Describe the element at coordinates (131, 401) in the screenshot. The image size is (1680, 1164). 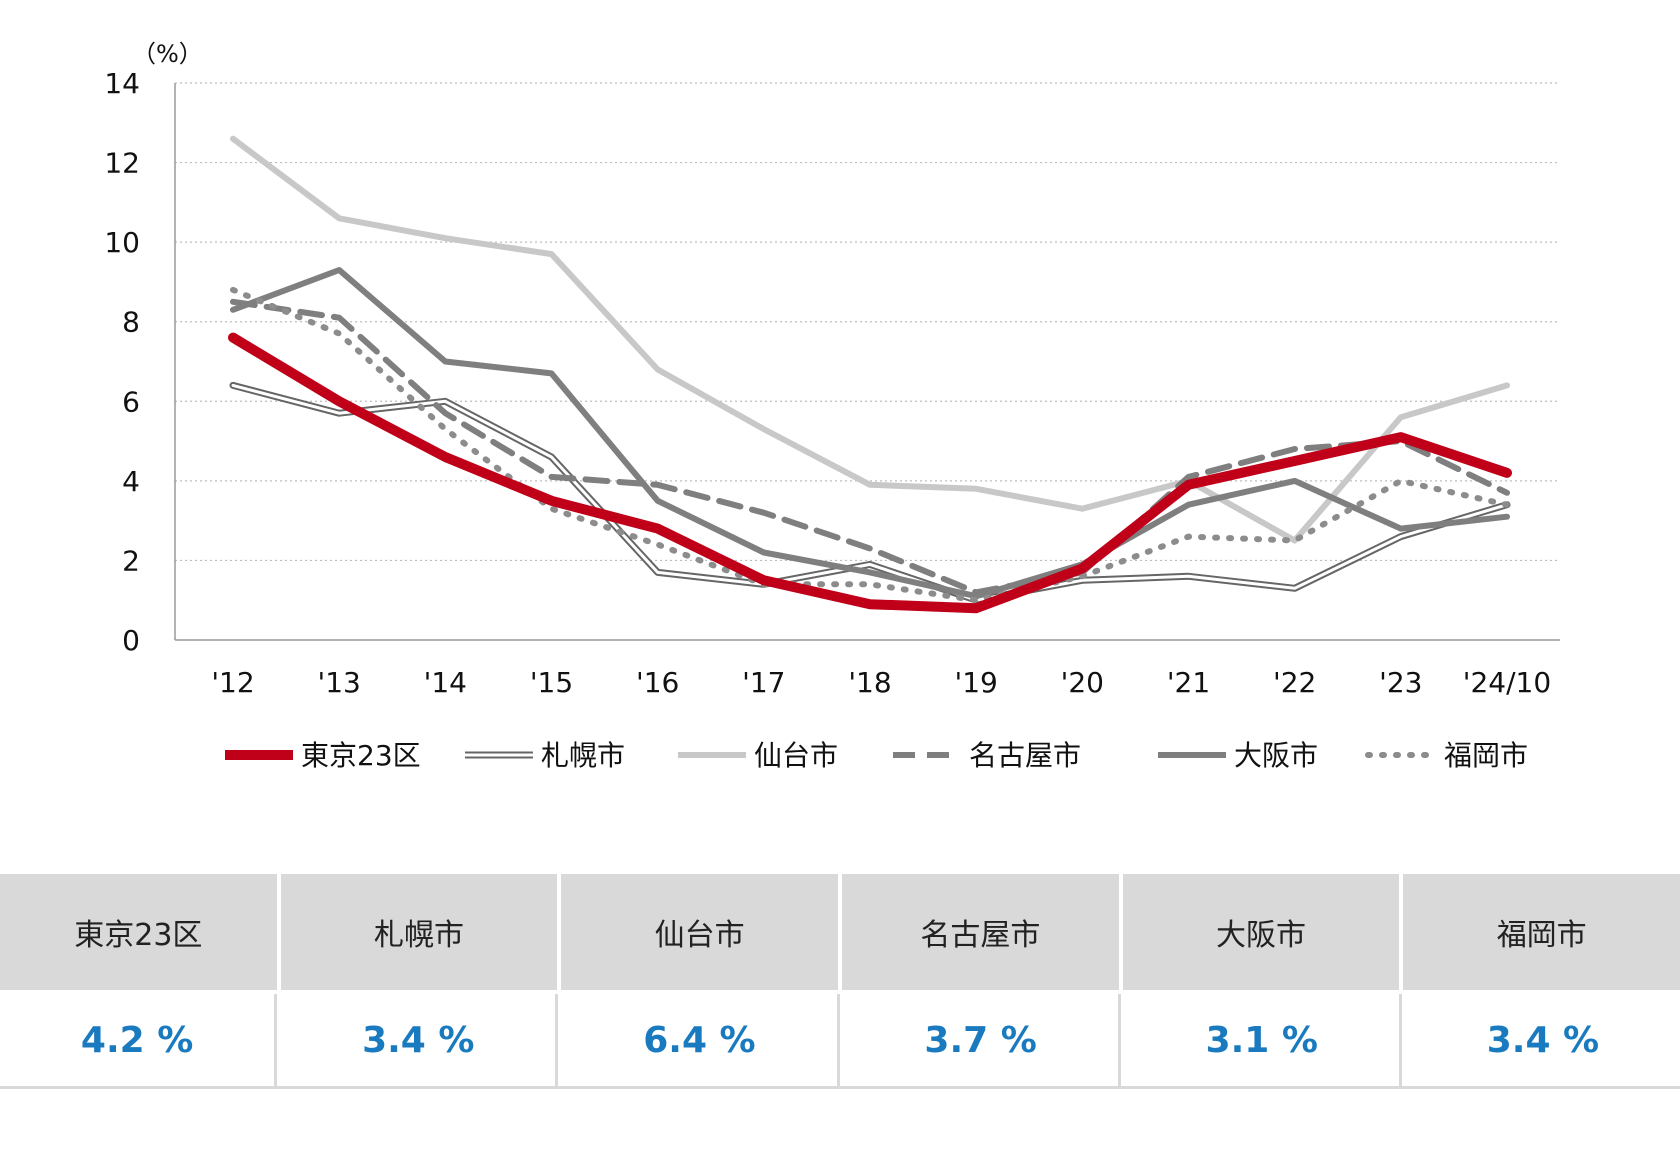
I see `y-tick-label: 6` at that location.